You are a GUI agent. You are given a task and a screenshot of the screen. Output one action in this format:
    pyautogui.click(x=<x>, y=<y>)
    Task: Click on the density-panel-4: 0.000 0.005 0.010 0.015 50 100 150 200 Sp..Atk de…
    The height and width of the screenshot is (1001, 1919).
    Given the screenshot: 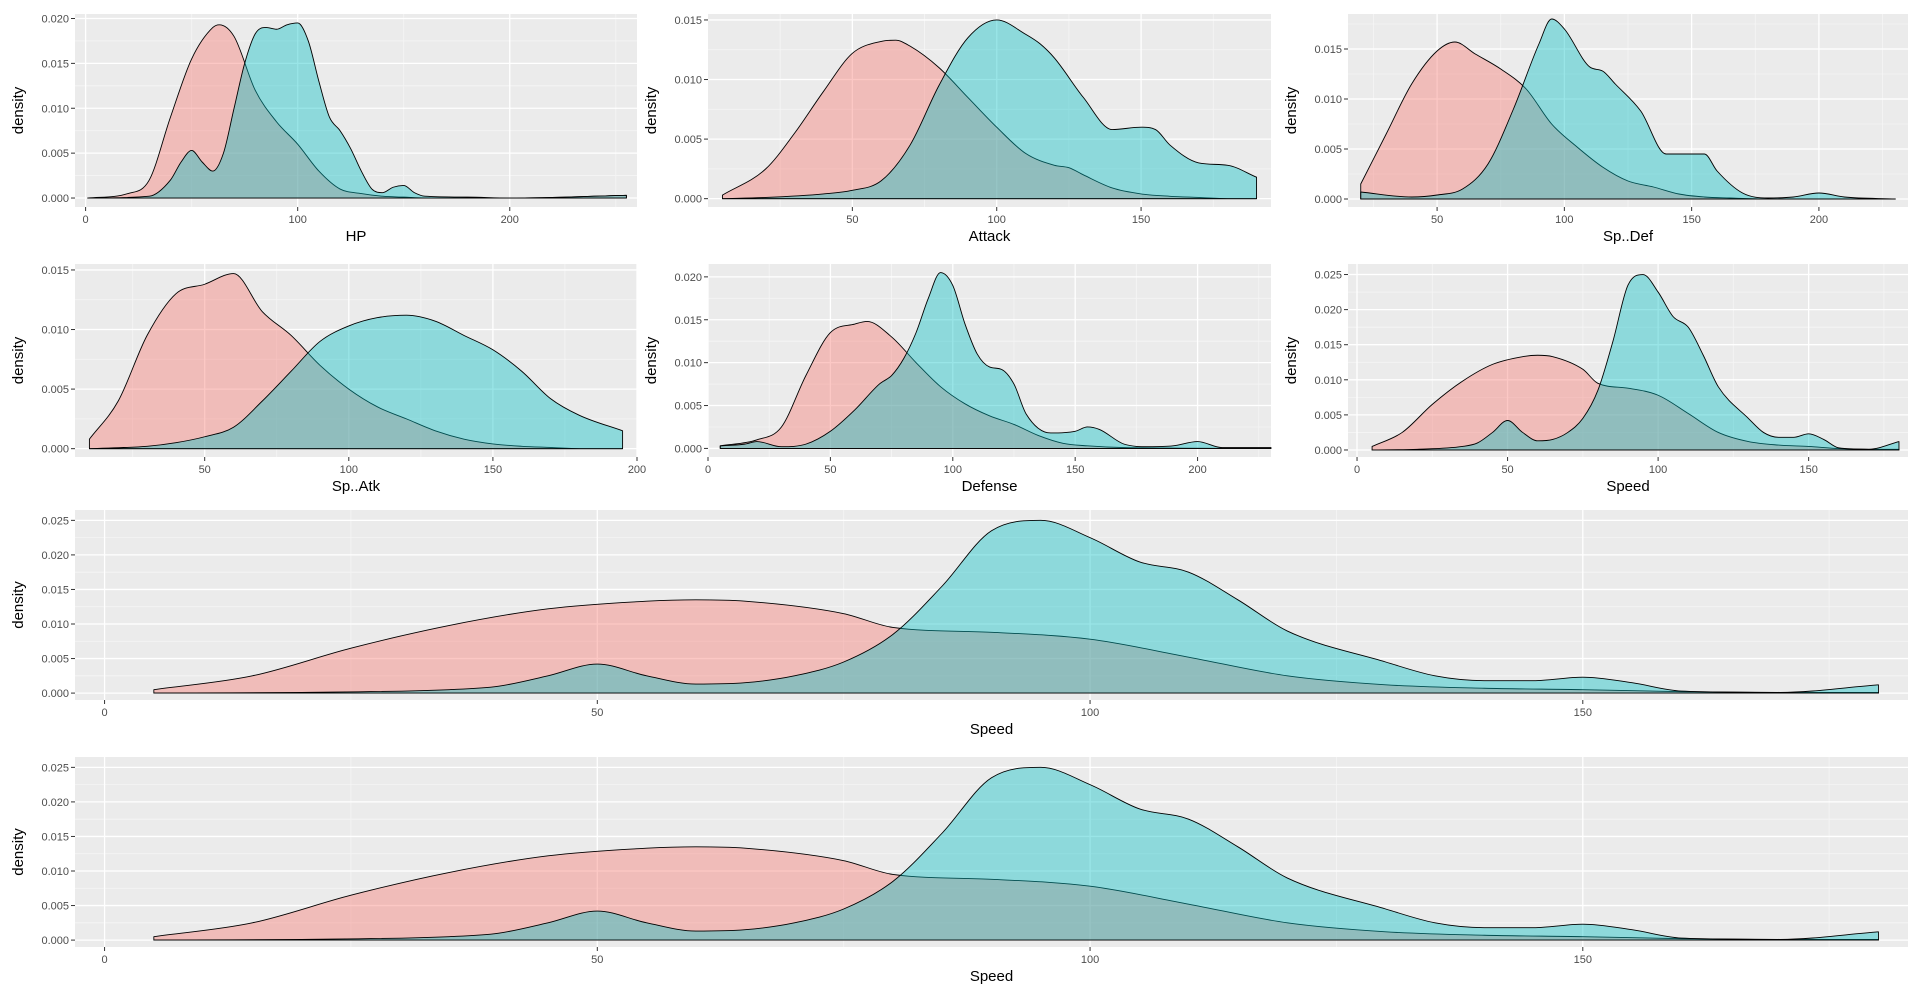 What is the action you would take?
    pyautogui.click(x=328, y=379)
    